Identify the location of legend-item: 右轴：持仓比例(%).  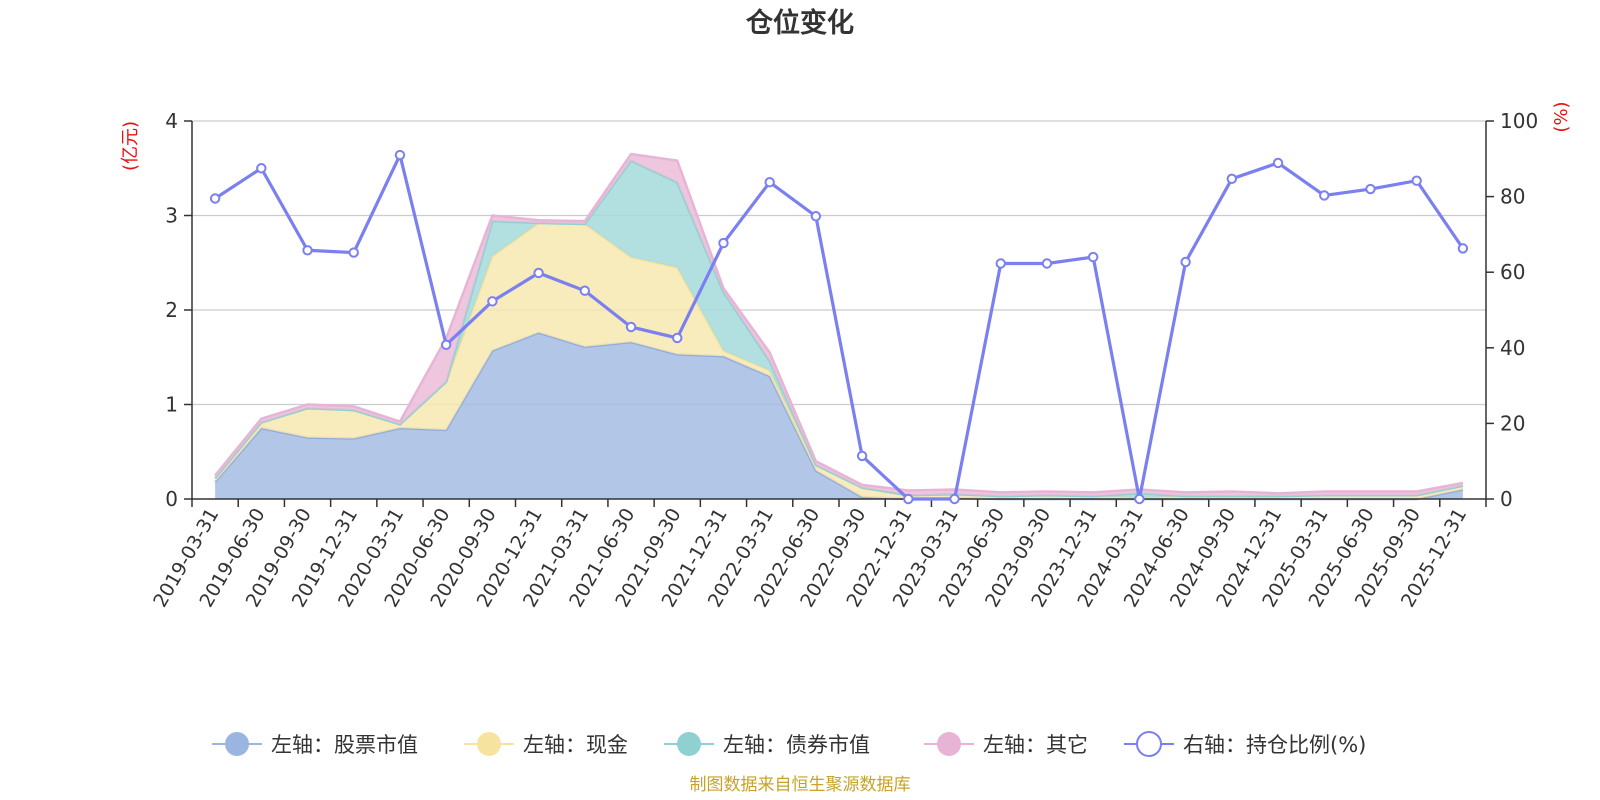
(1245, 744).